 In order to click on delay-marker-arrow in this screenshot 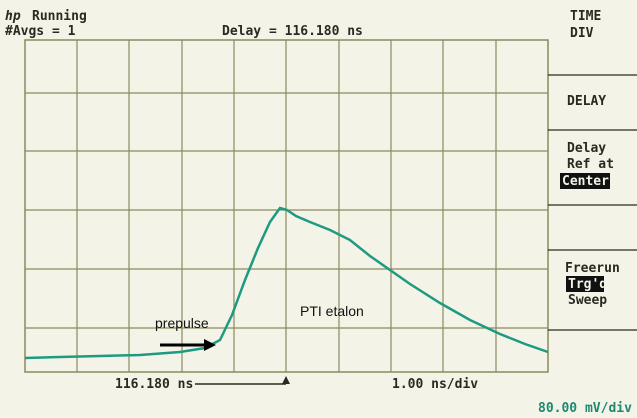, I will do `click(286, 380)`.